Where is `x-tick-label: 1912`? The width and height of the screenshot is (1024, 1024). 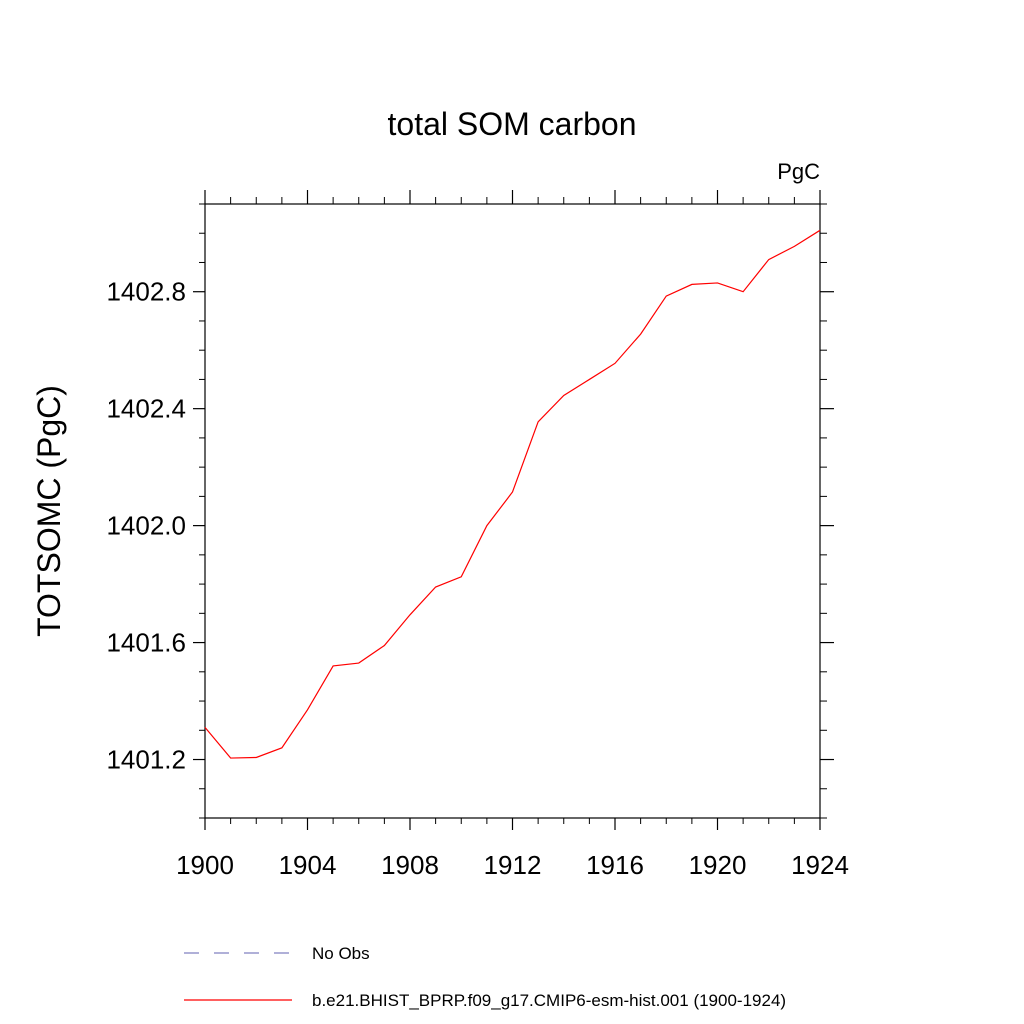
x-tick-label: 1912 is located at coordinates (513, 865).